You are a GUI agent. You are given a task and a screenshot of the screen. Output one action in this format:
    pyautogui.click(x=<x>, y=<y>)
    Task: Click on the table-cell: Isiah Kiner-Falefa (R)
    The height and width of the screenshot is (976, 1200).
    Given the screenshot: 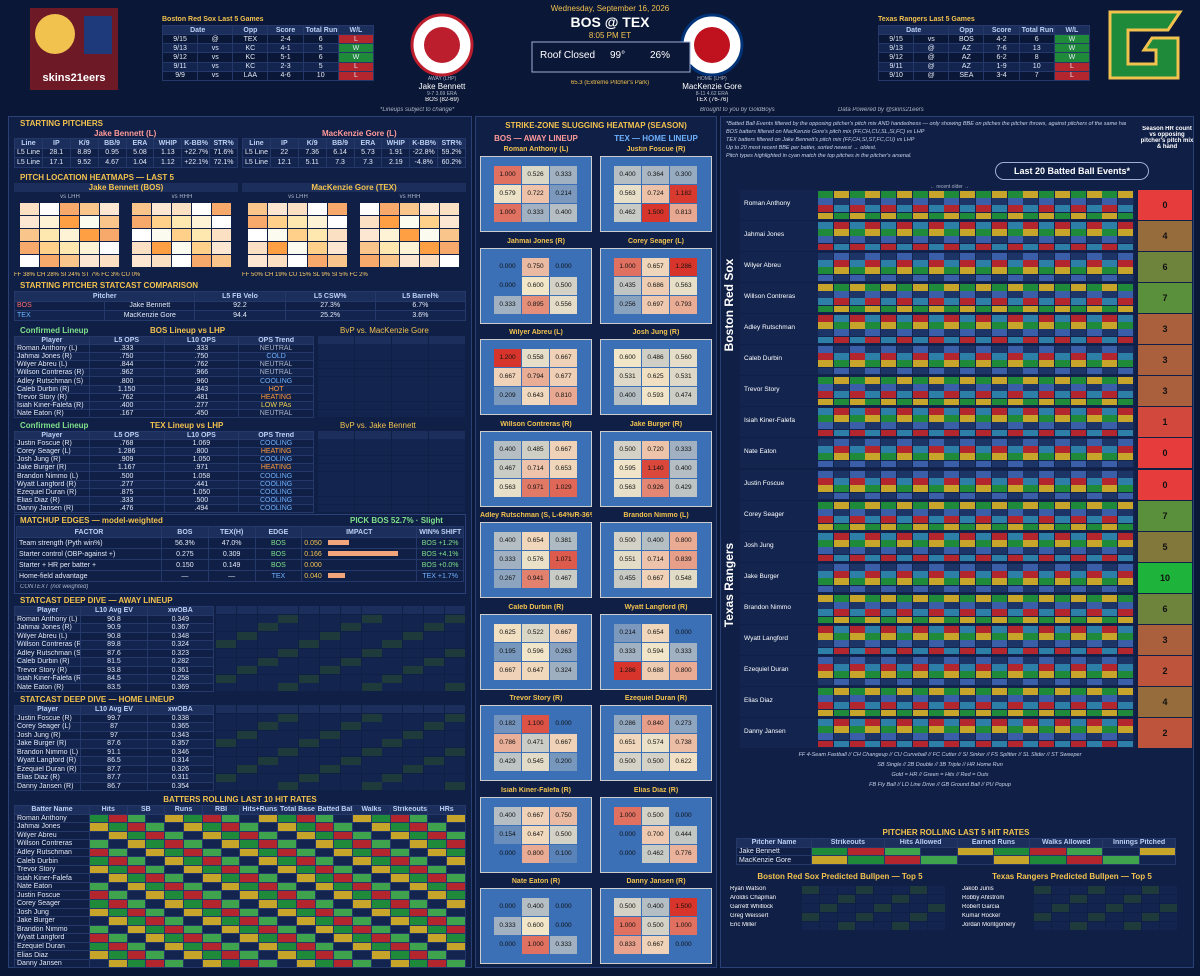 What is the action you would take?
    pyautogui.click(x=48, y=679)
    